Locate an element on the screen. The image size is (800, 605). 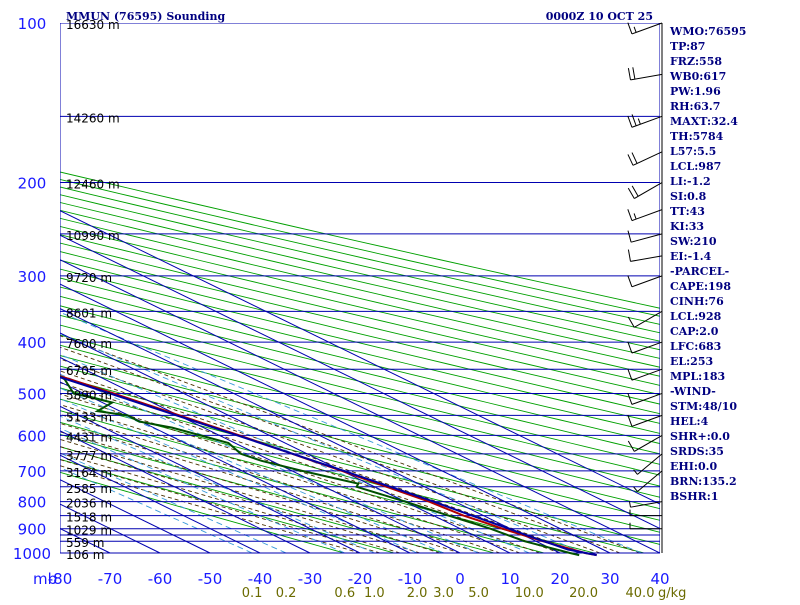
index-line: TH:5784 is located at coordinates (697, 136).